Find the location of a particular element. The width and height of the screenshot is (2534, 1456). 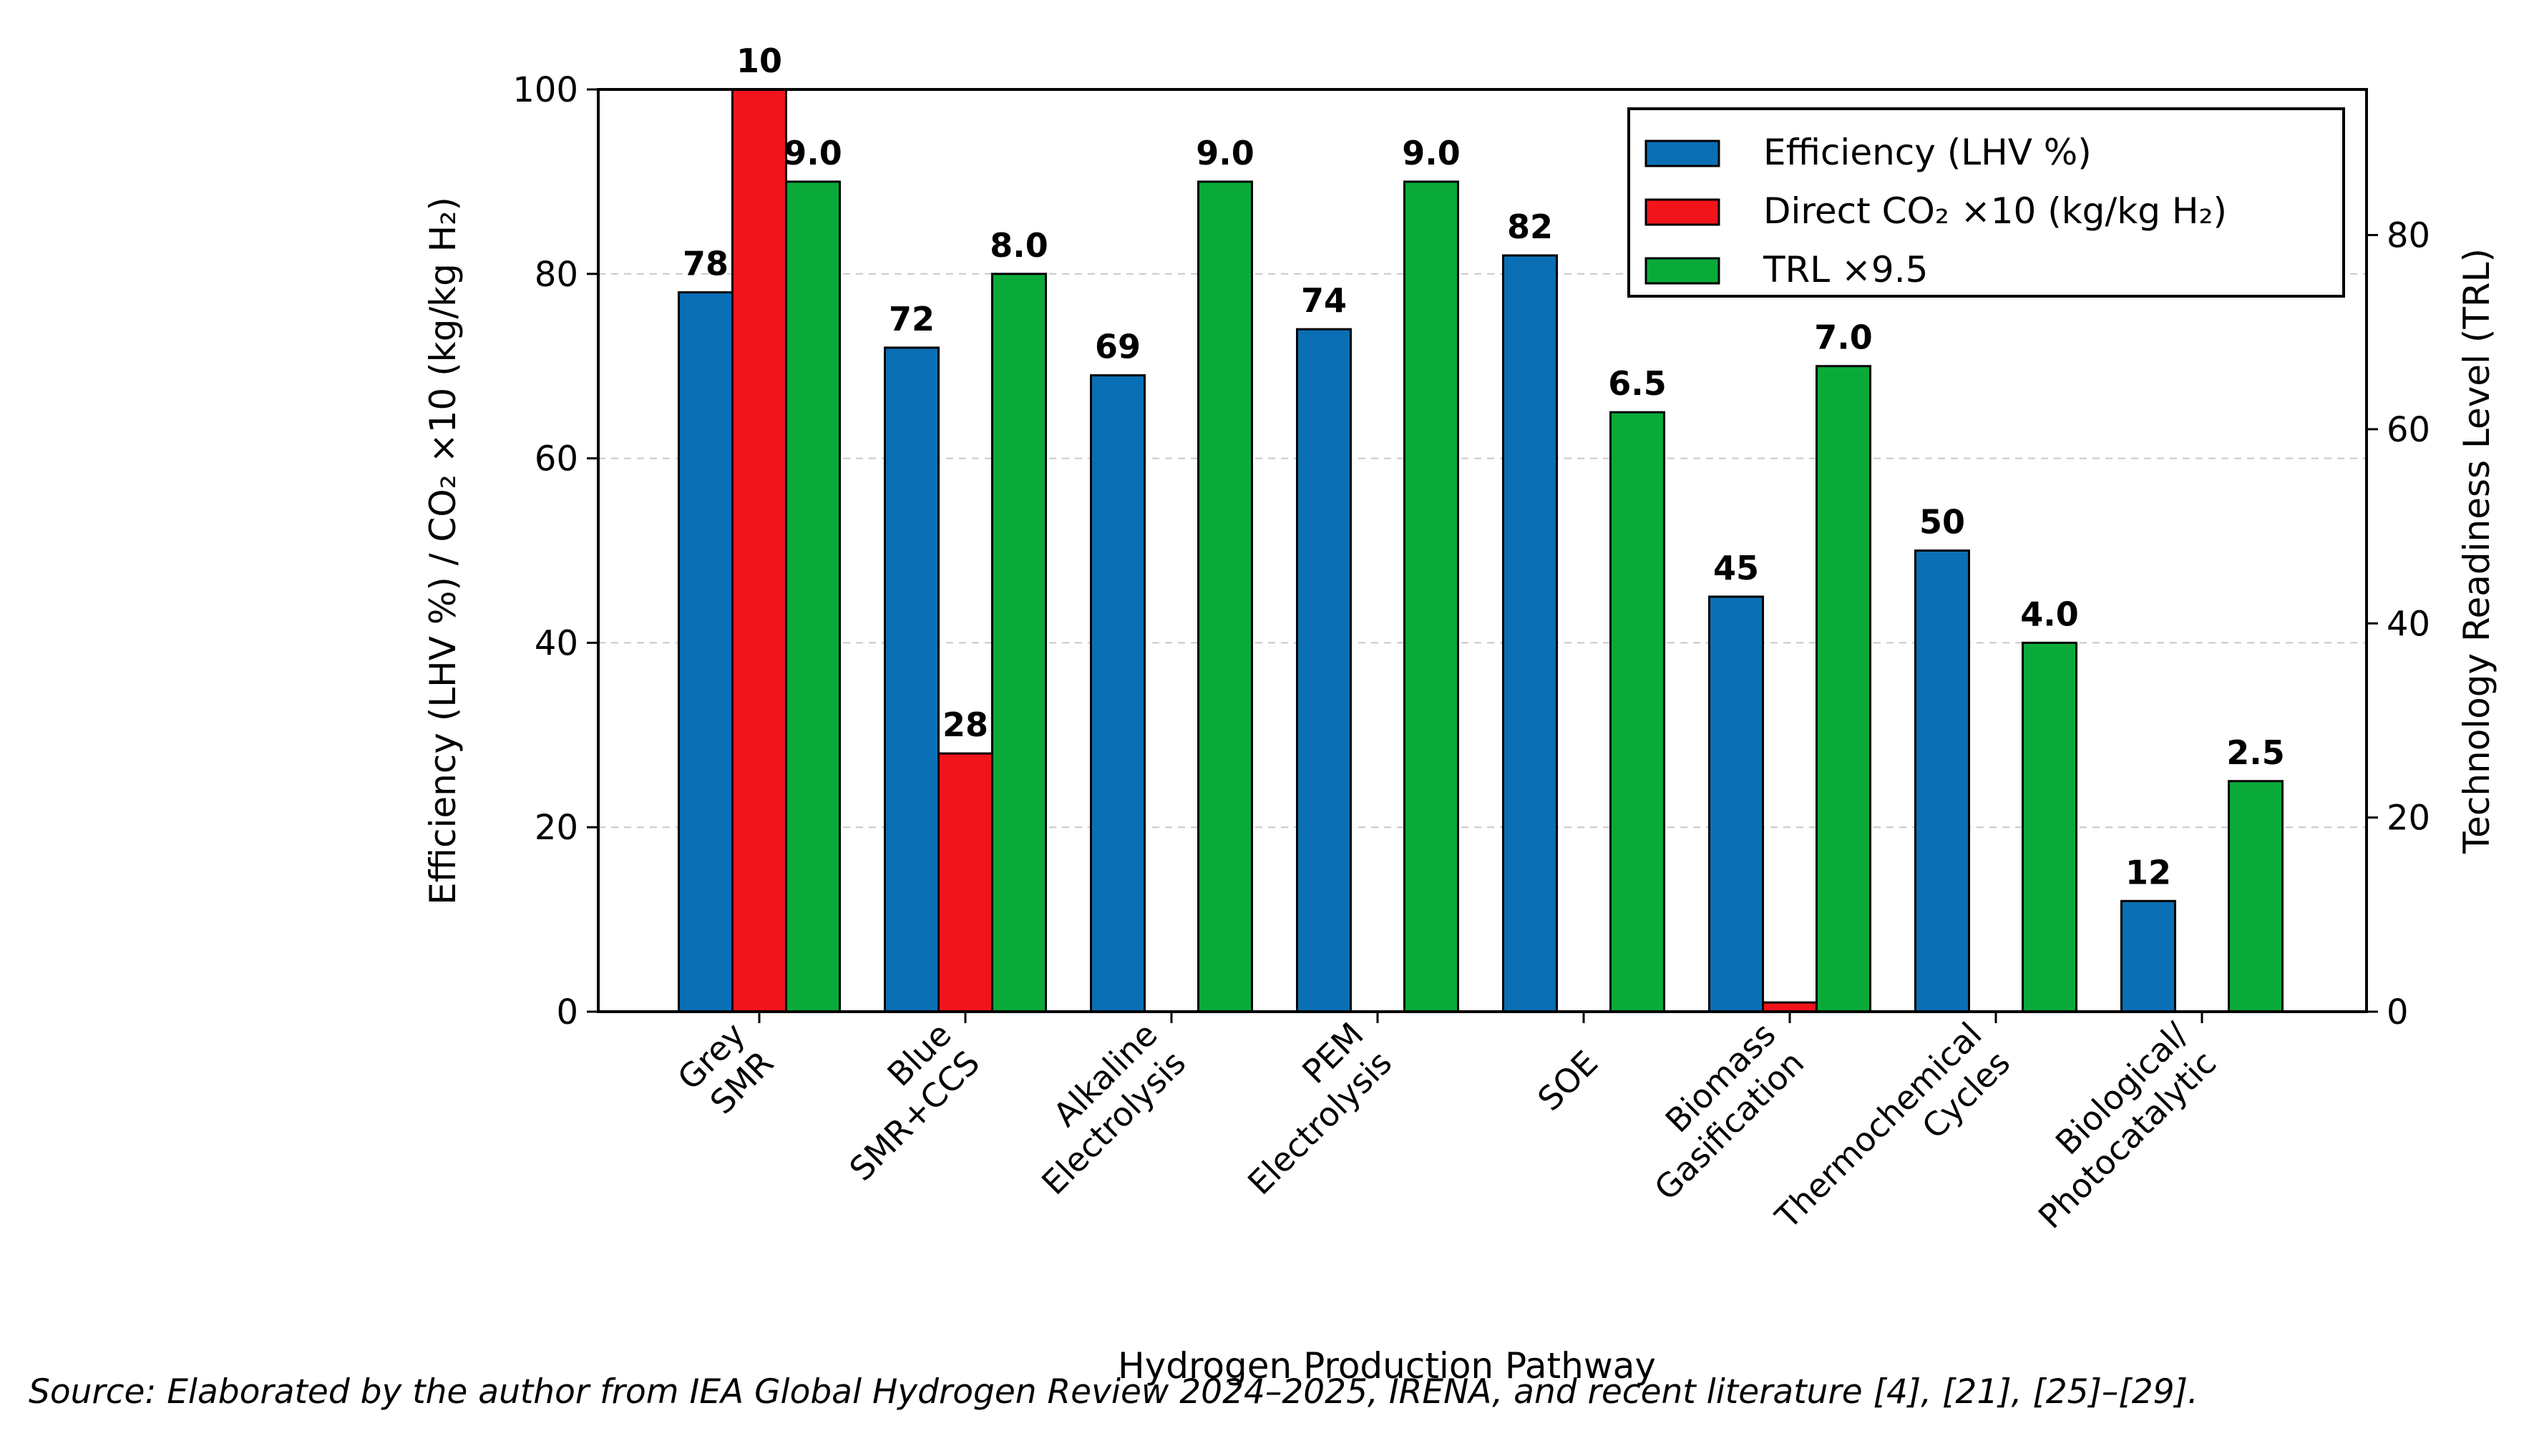

y2-tick-label: 60 is located at coordinates (2408, 430).